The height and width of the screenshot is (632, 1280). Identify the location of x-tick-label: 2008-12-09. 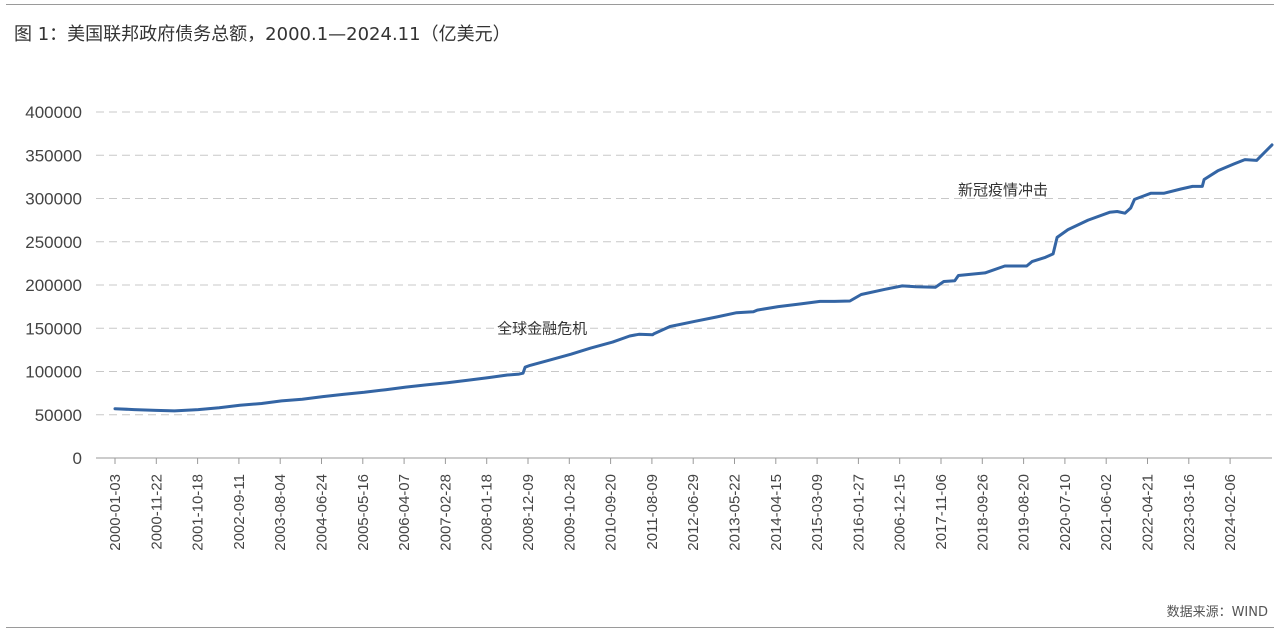
(528, 512).